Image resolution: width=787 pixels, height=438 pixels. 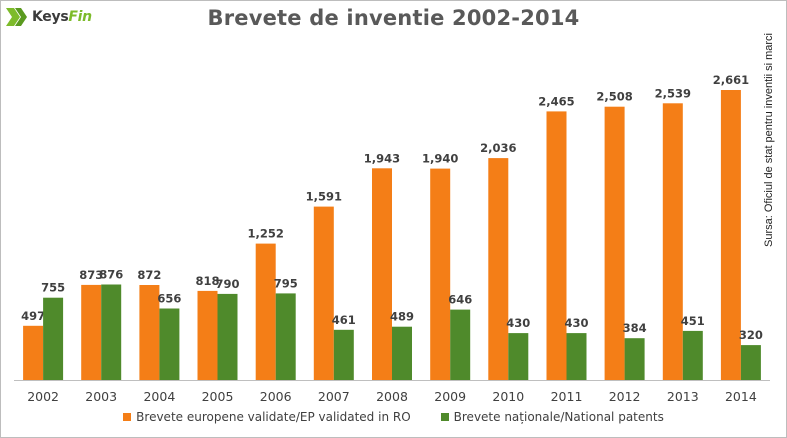 I want to click on bar-european-2008, so click(x=382, y=274).